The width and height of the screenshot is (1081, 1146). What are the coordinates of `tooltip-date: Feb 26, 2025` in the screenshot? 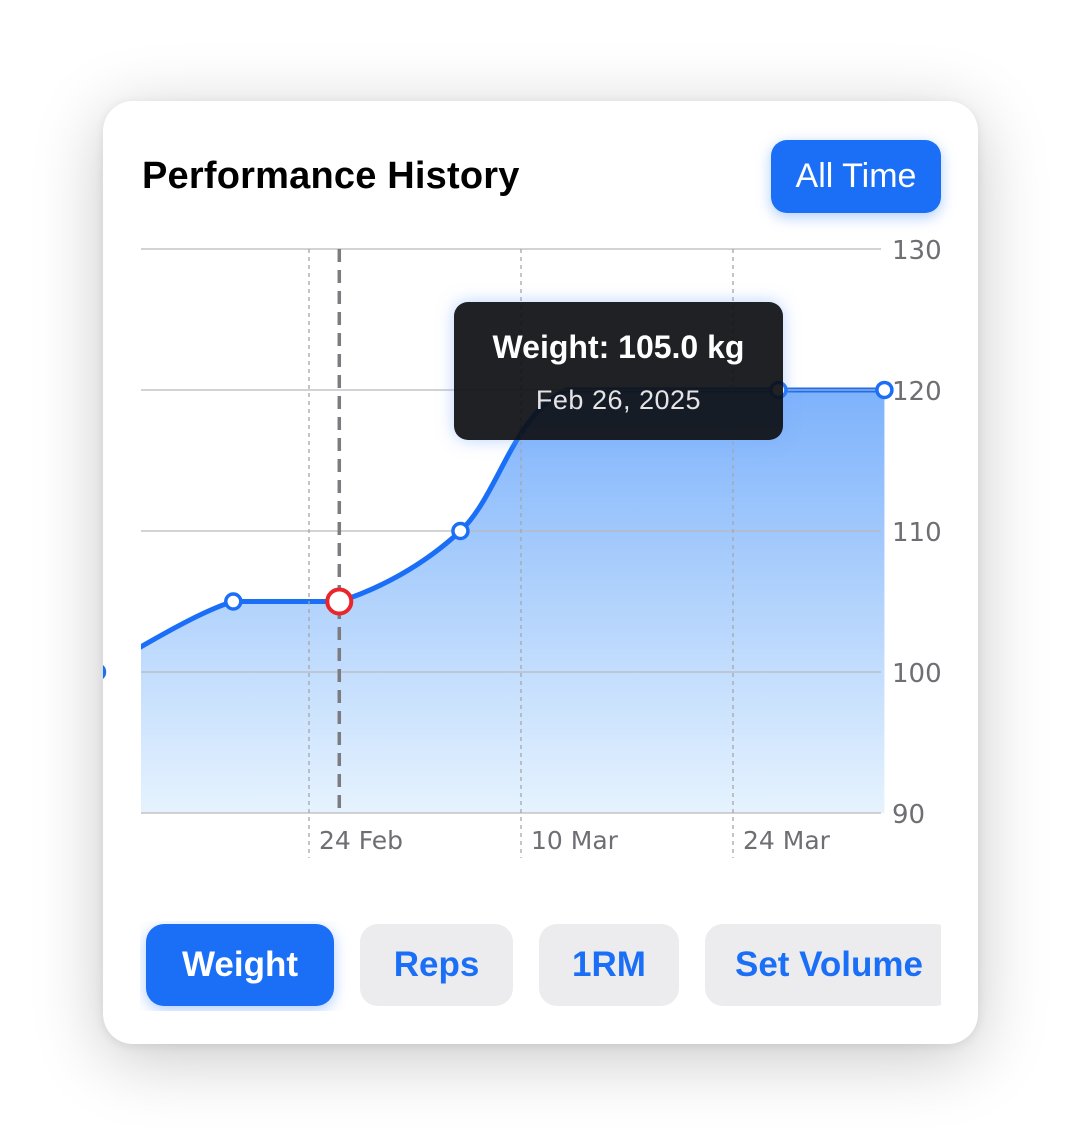 It's located at (618, 400).